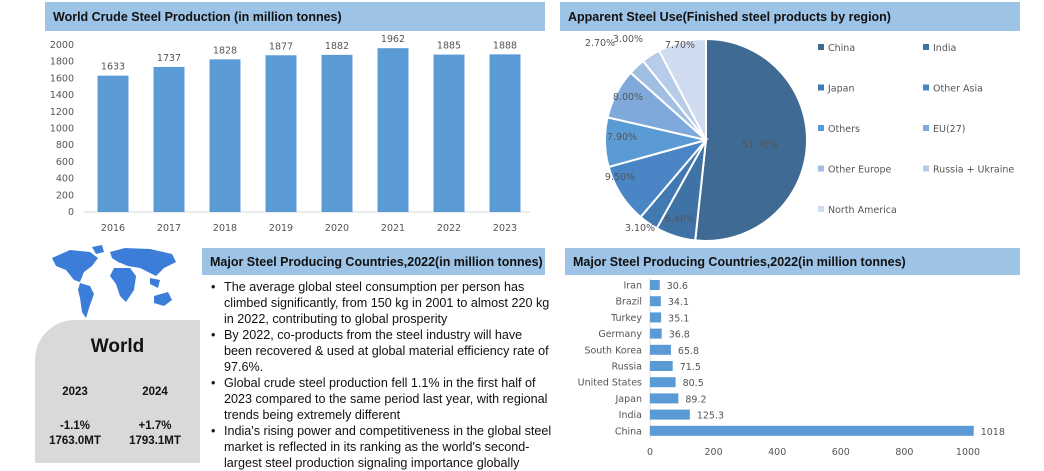  Describe the element at coordinates (62, 78) in the screenshot. I see `y-tick-label: 1600` at that location.